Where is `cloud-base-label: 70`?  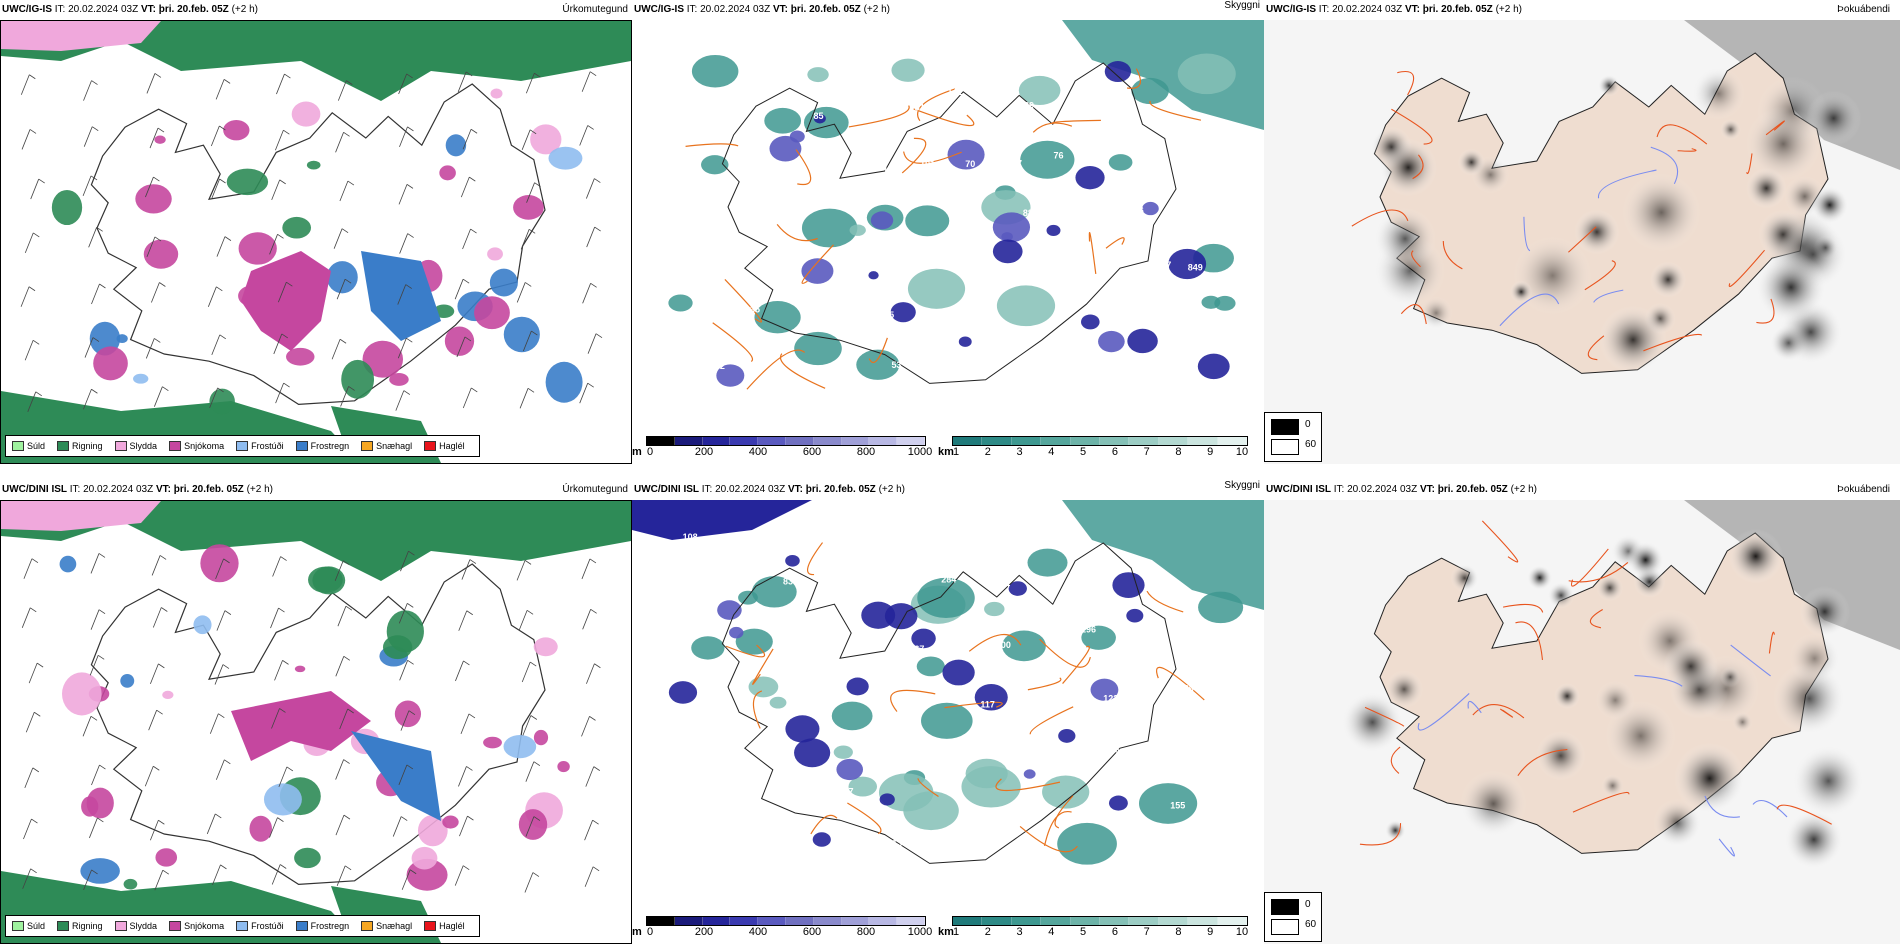
cloud-base-label: 70 is located at coordinates (970, 164).